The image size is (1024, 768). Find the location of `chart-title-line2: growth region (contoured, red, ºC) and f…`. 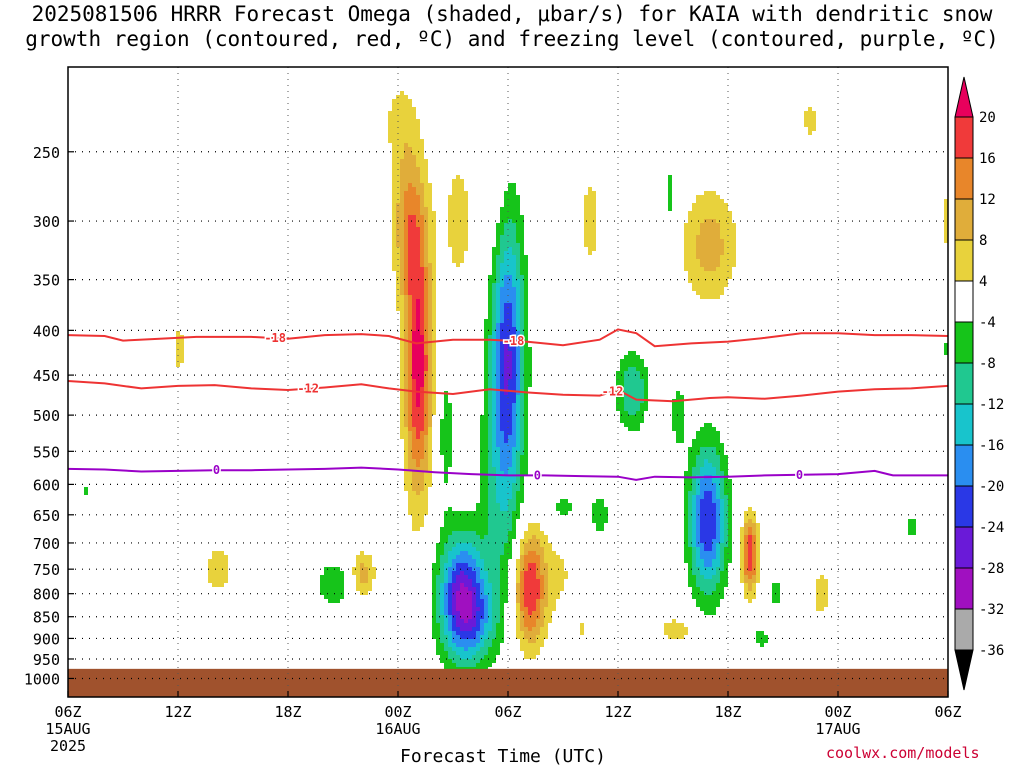

chart-title-line2: growth region (contoured, red, ºC) and f… is located at coordinates (512, 39).